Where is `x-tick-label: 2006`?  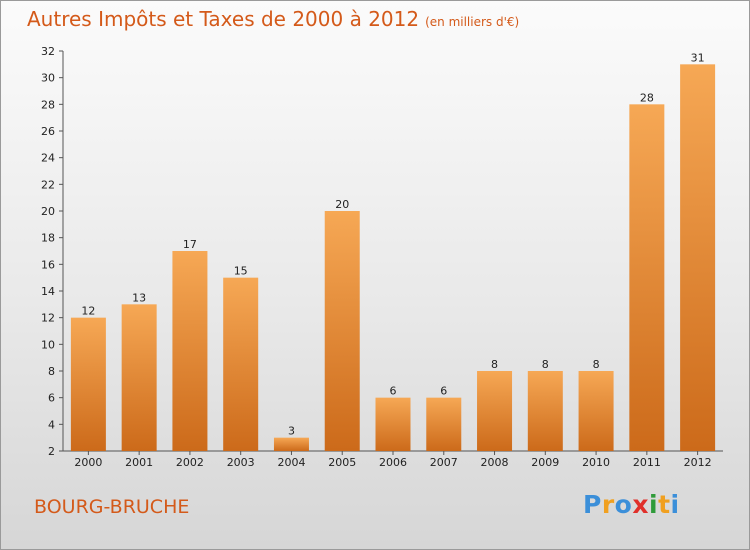 x-tick-label: 2006 is located at coordinates (393, 462).